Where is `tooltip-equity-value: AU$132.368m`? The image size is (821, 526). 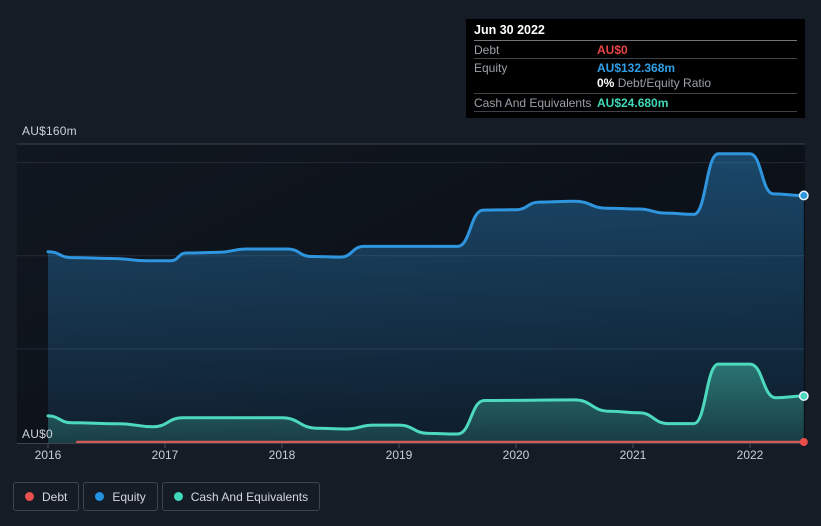
tooltip-equity-value: AU$132.368m is located at coordinates (636, 68).